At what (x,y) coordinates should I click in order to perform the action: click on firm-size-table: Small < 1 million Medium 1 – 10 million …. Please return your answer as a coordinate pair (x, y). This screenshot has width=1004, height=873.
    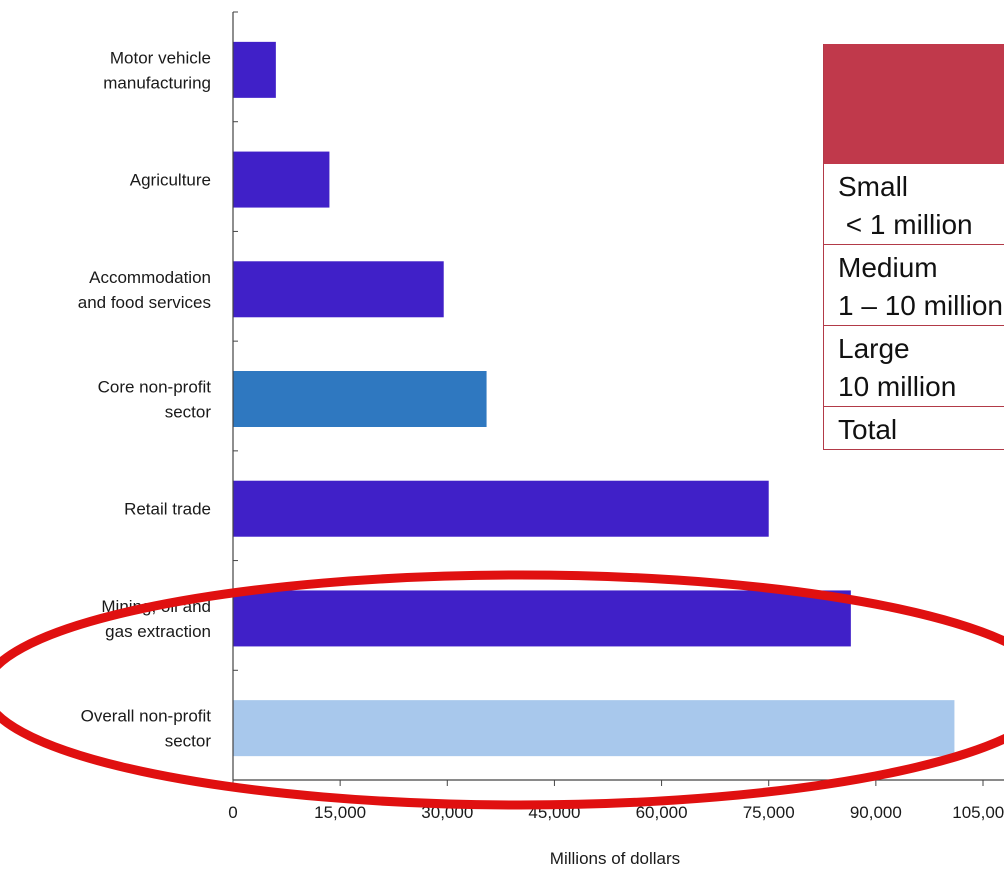
    Looking at the image, I should click on (913, 247).